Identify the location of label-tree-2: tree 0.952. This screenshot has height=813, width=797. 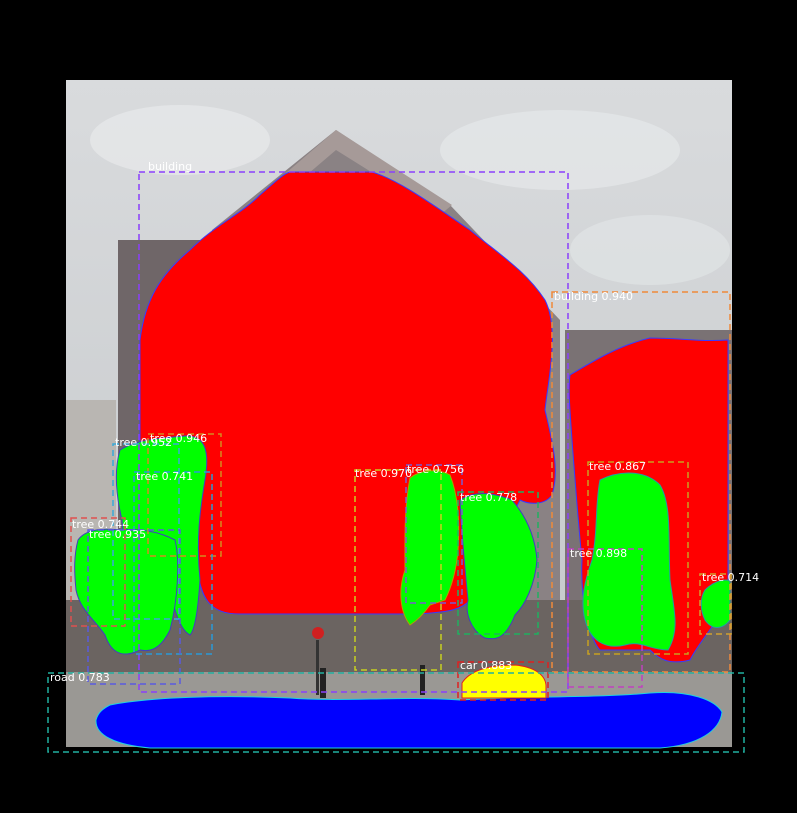
(143, 442).